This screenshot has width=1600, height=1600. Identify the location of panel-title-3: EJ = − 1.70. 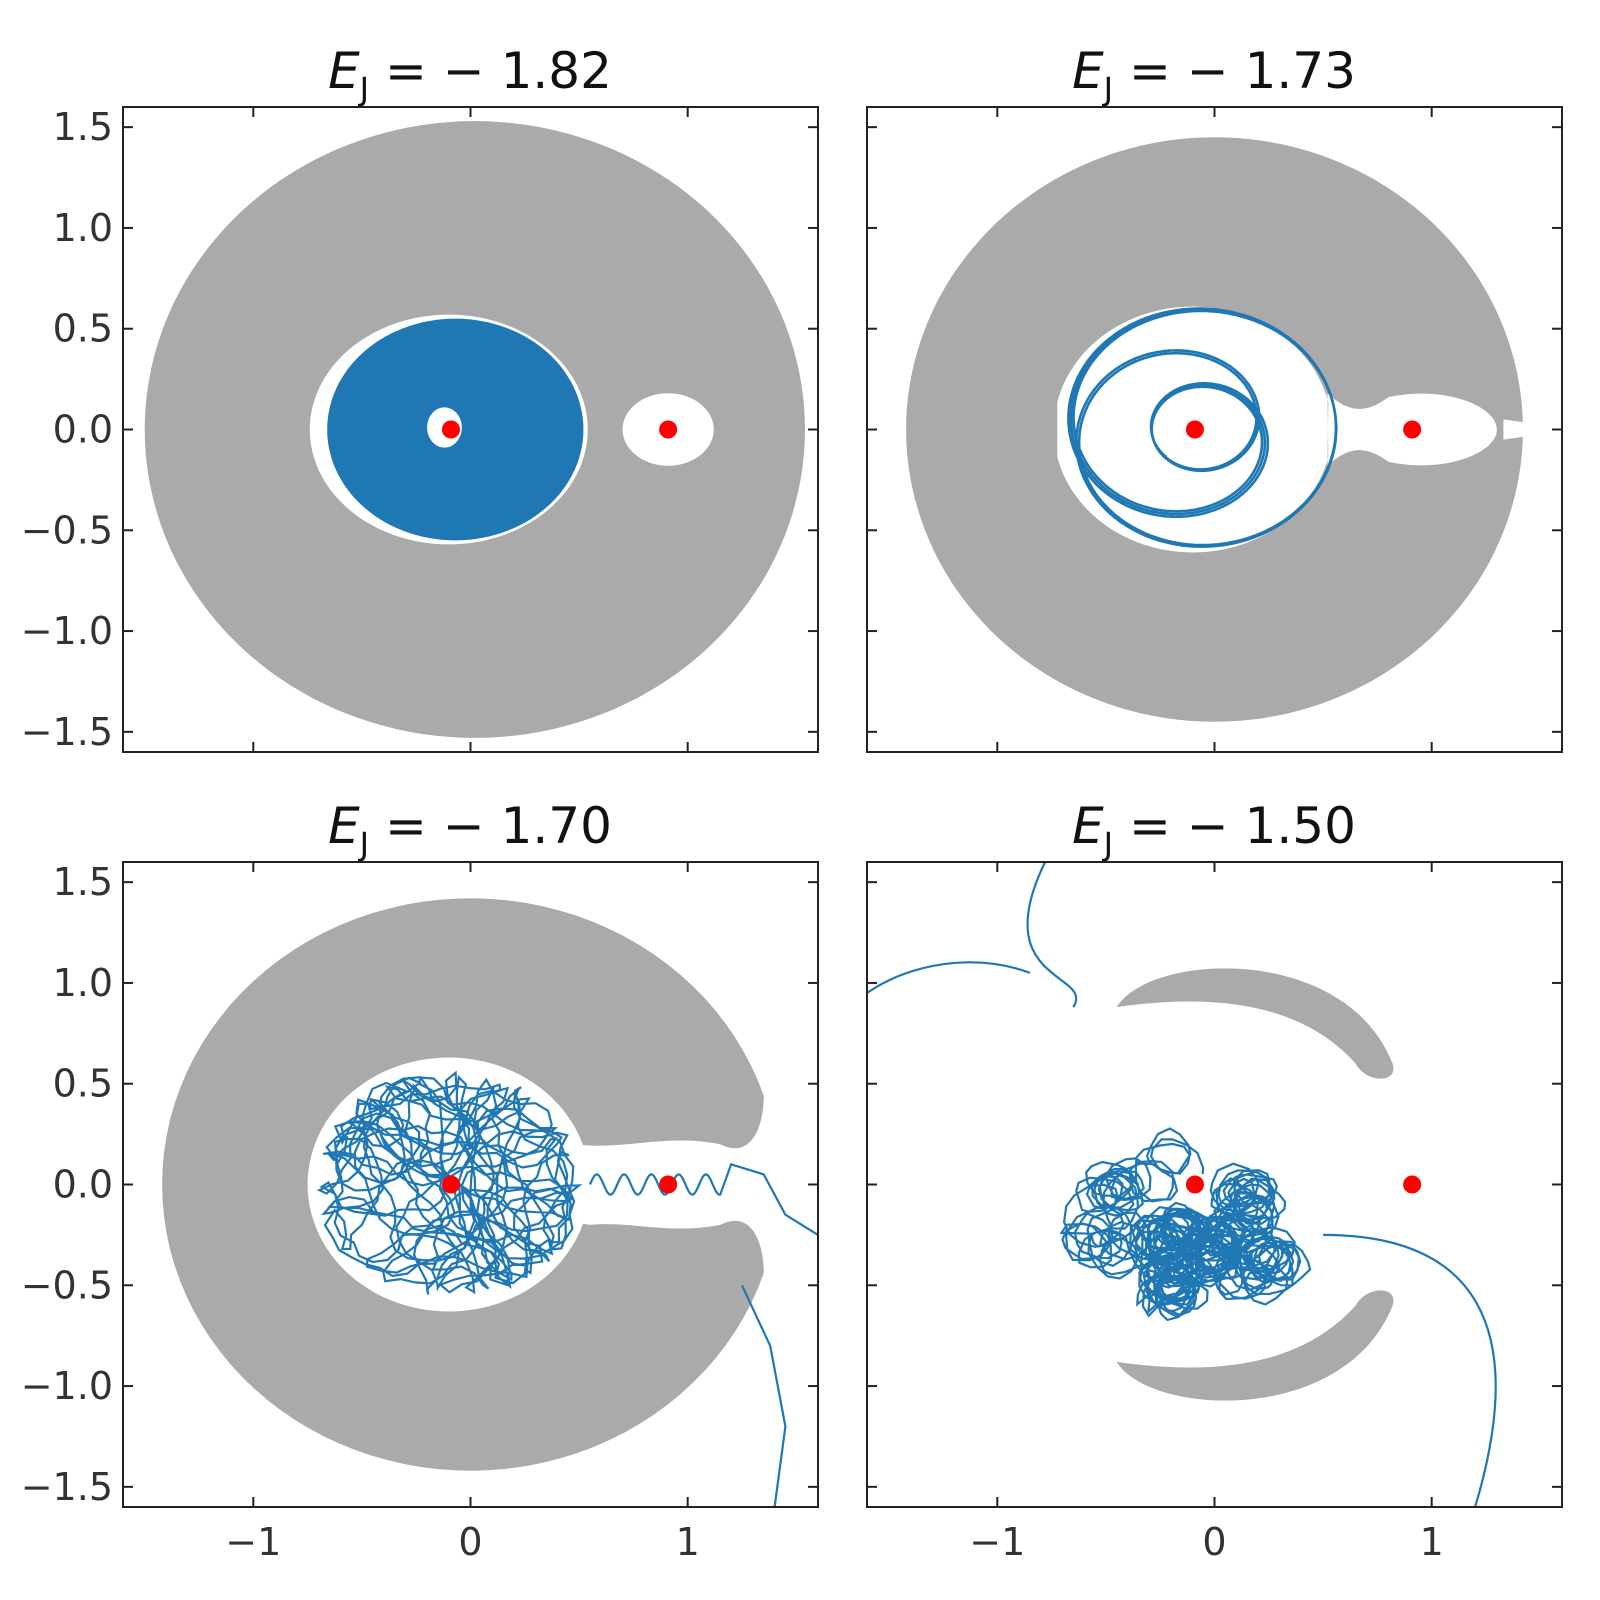
(470, 830).